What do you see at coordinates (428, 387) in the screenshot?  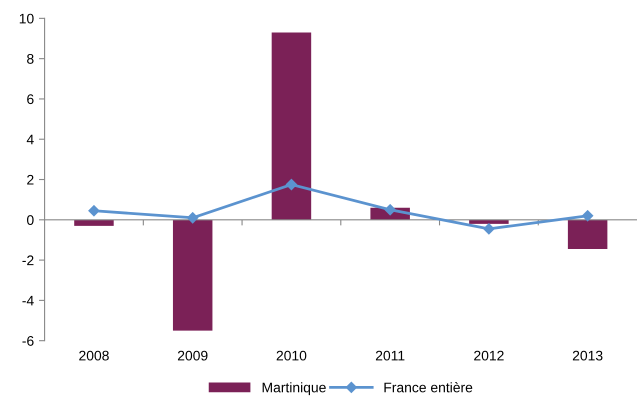 I see `legend-label: France entière` at bounding box center [428, 387].